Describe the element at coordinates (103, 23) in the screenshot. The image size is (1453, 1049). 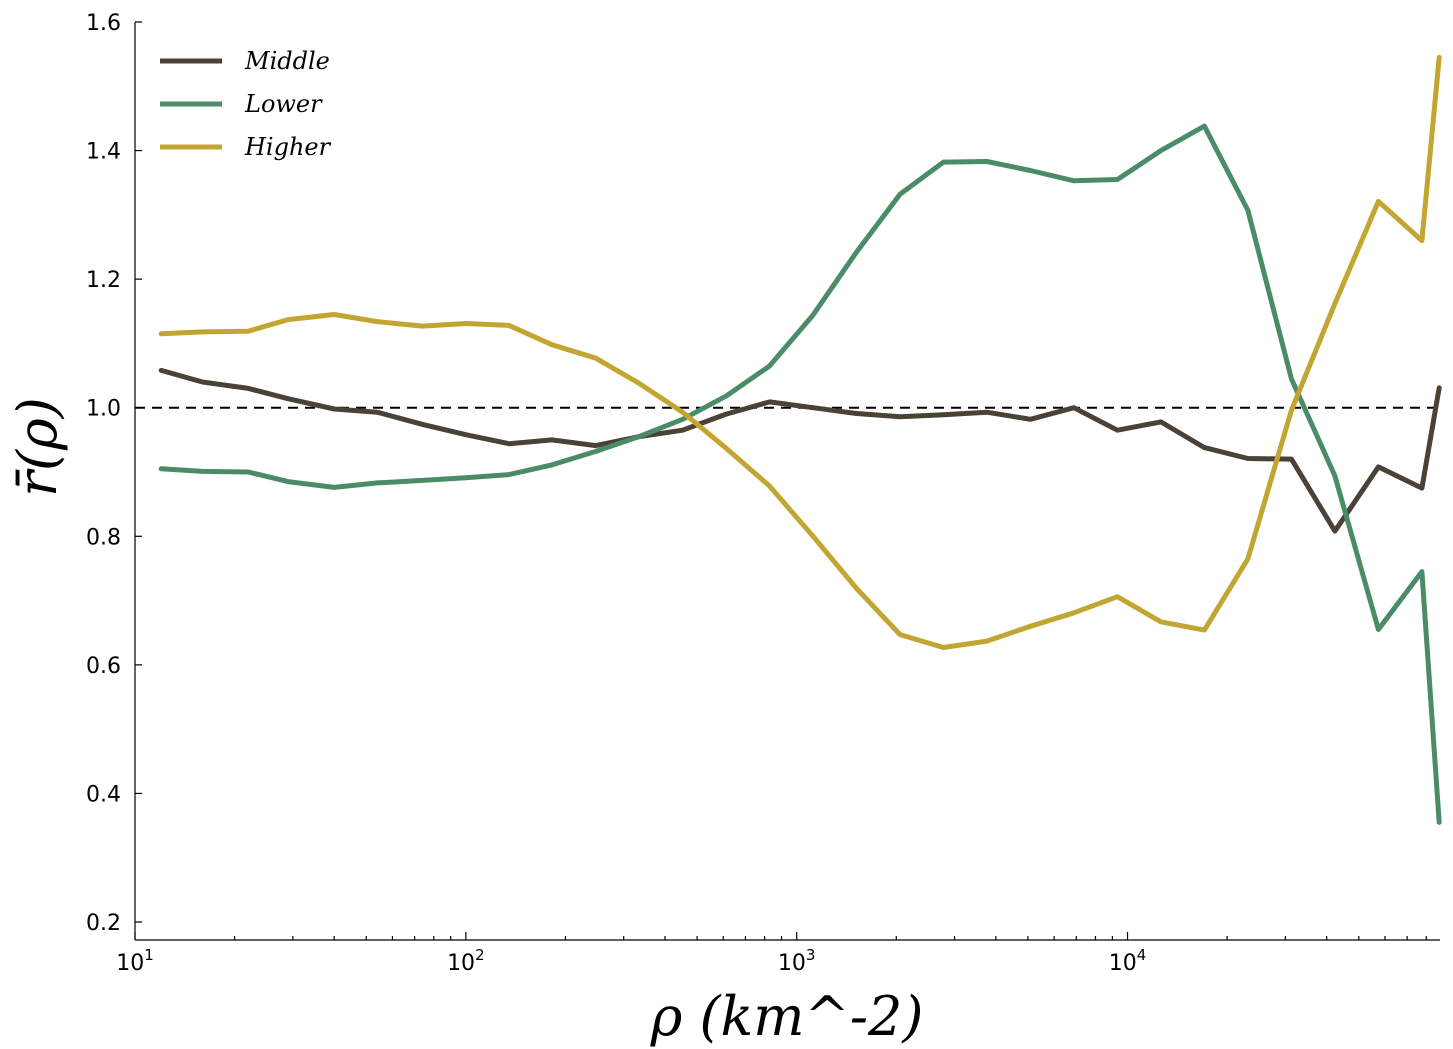
I see `y-tick-label: 1.6` at that location.